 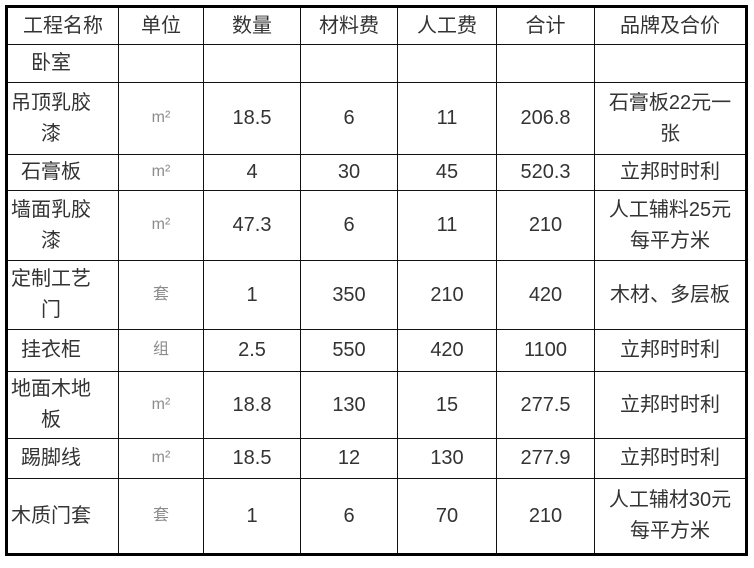 I want to click on row-bedroom-section: 卧室, so click(x=376, y=63).